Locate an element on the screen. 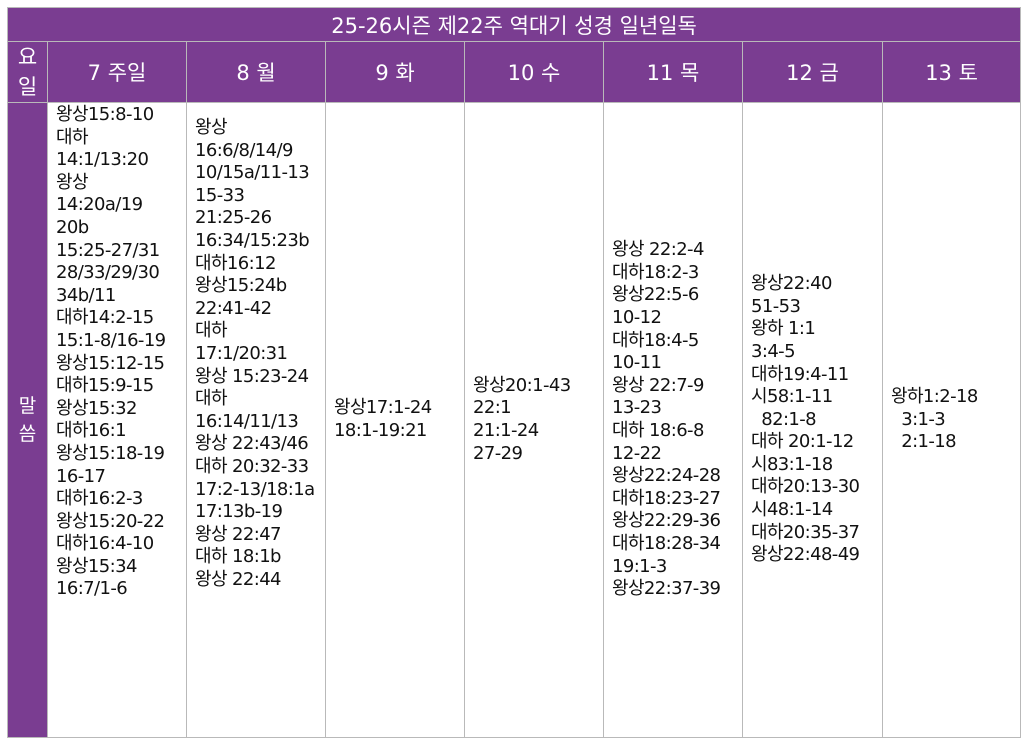  reading-entry: 대하 20:1-12 is located at coordinates (802, 442).